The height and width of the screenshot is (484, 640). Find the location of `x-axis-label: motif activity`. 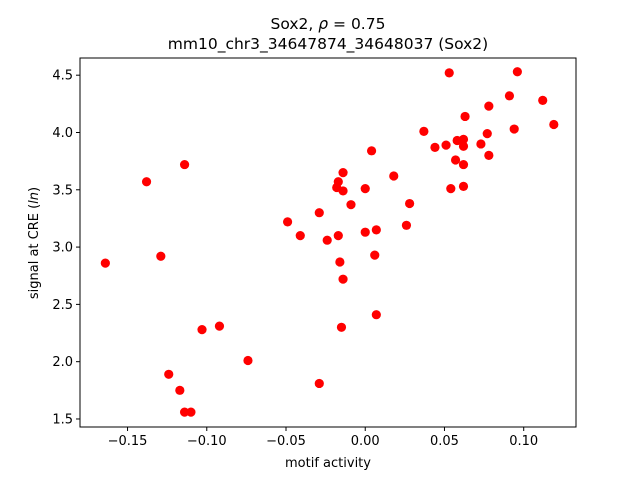

x-axis-label: motif activity is located at coordinates (328, 463).